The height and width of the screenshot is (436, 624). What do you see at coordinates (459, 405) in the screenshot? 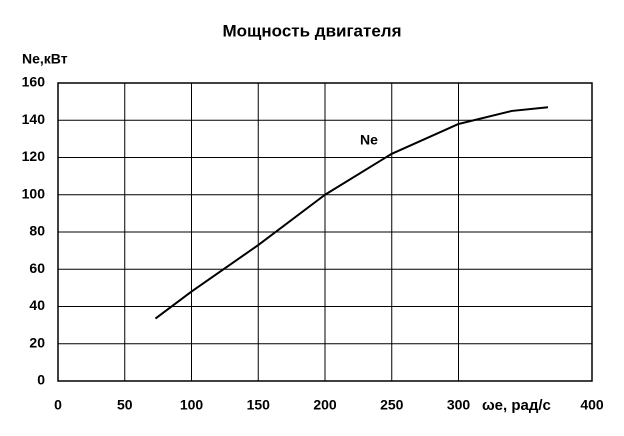
I see `x-tick-label: 300` at bounding box center [459, 405].